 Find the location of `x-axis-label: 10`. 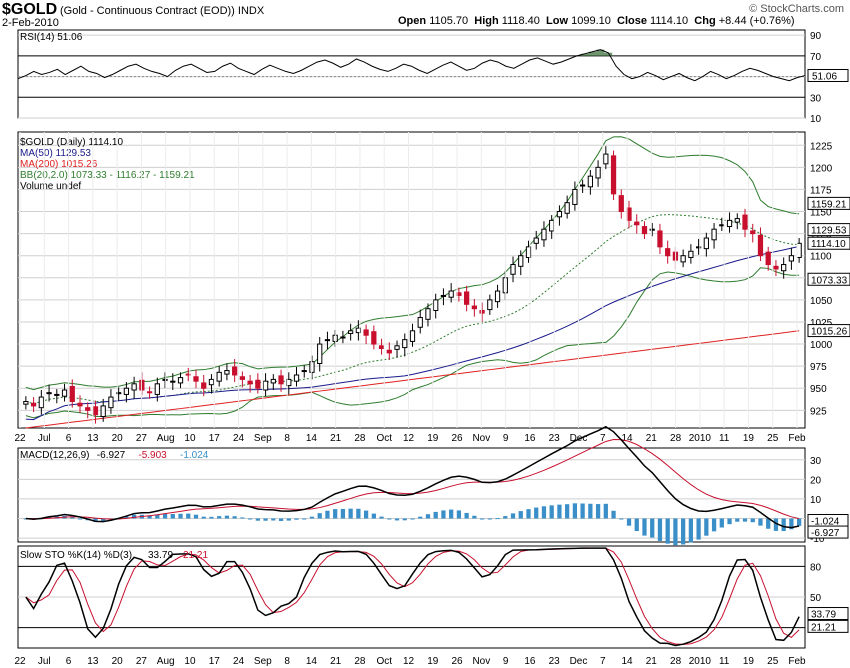

x-axis-label: 10 is located at coordinates (190, 438).